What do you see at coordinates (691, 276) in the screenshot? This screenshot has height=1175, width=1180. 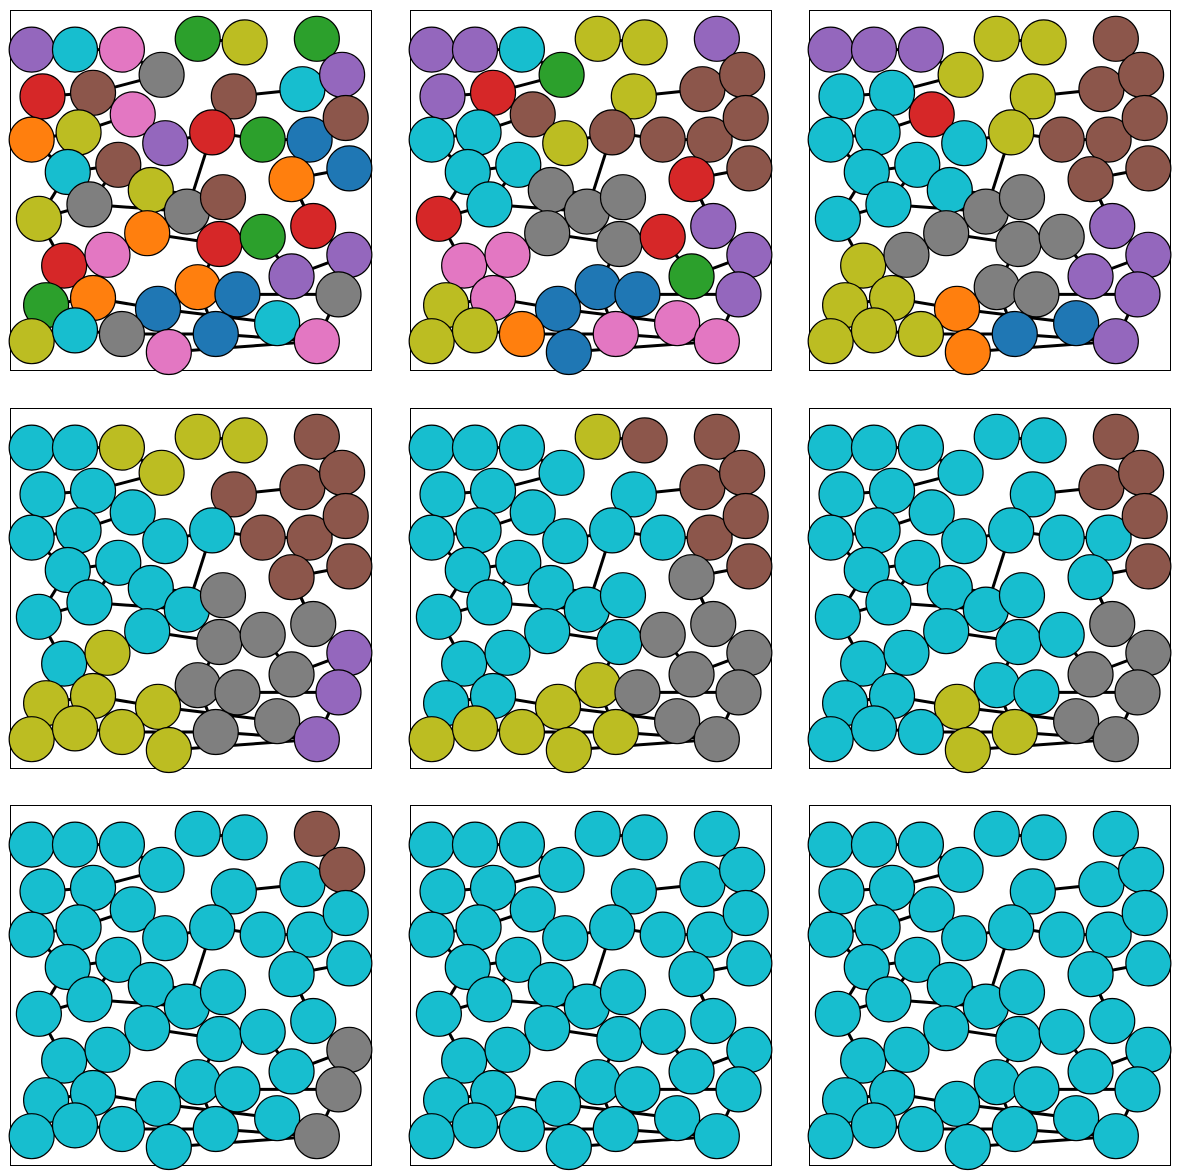 I see `particle-green` at bounding box center [691, 276].